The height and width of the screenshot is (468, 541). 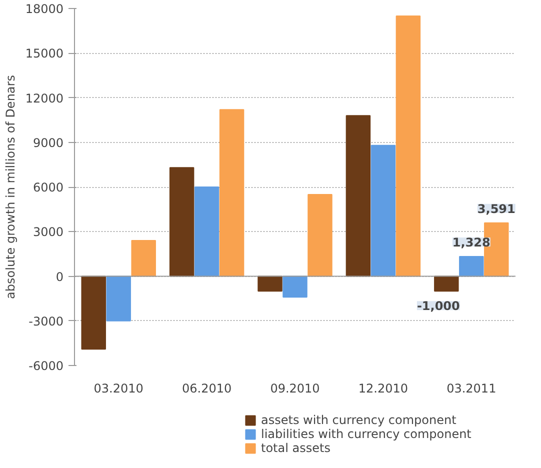 I want to click on legend-label: assets with currency component, so click(x=358, y=420).